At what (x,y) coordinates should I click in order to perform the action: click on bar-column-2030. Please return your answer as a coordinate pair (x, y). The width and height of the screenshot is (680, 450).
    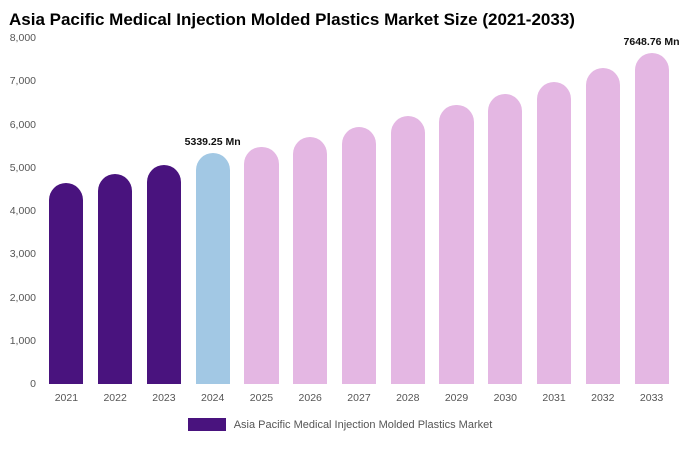
    Looking at the image, I should click on (505, 211).